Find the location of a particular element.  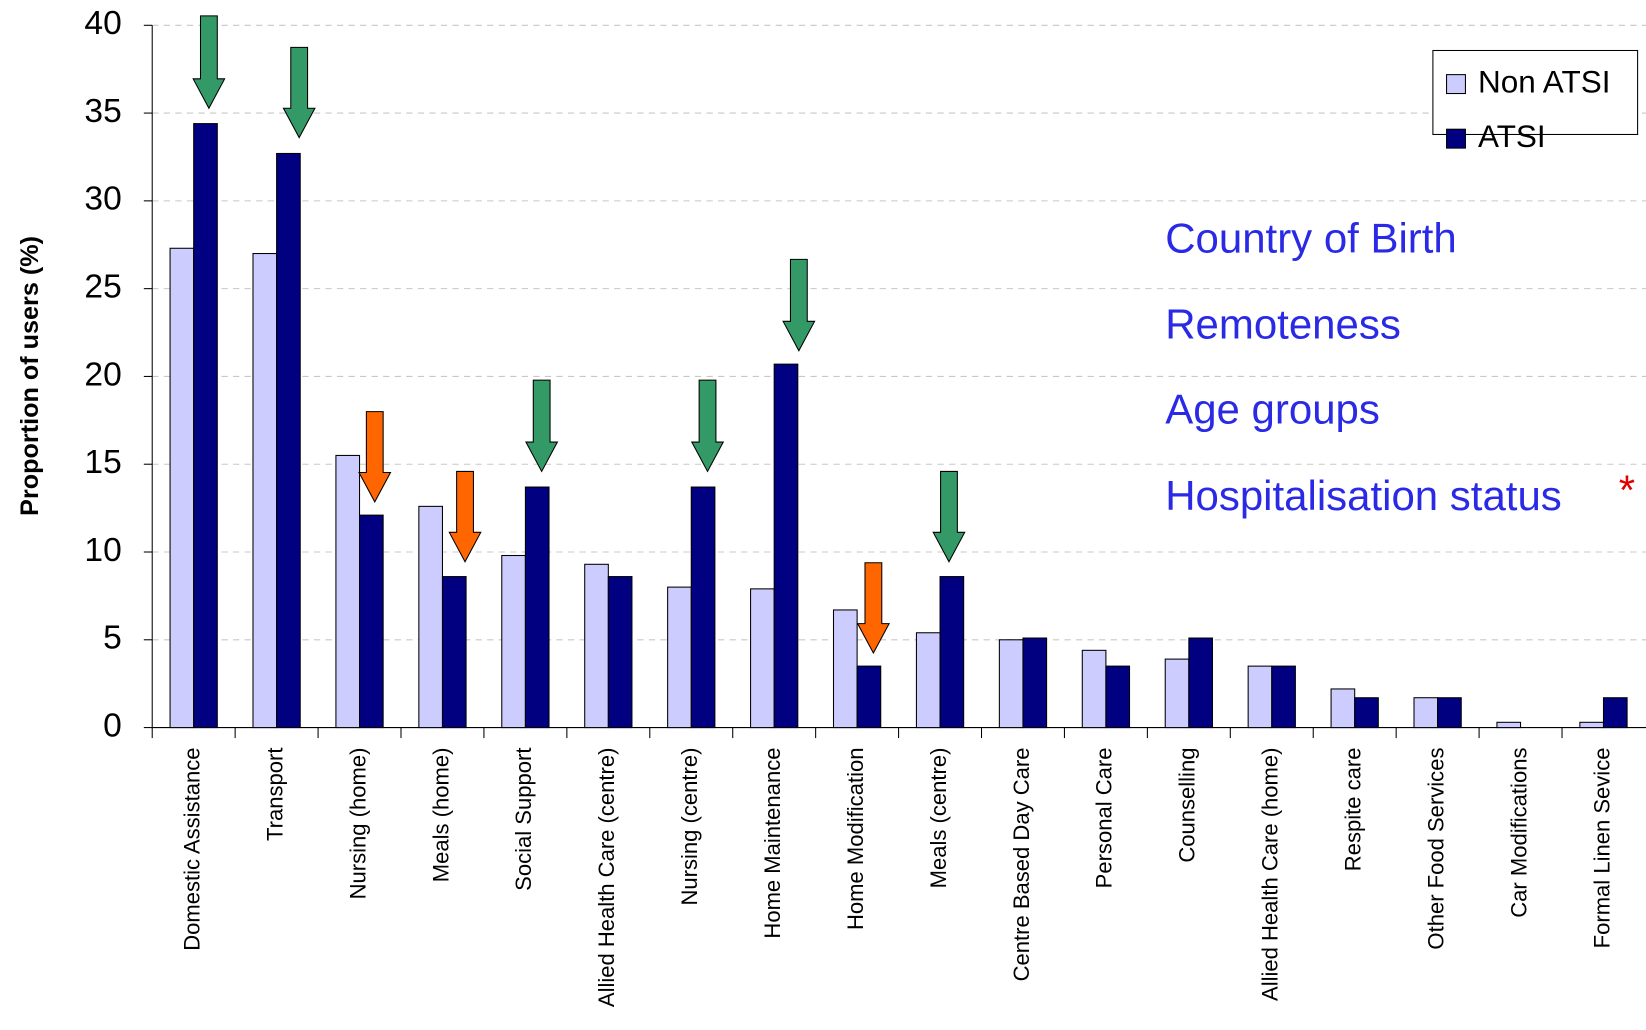

x-tick-label: Respite care is located at coordinates (1353, 810).